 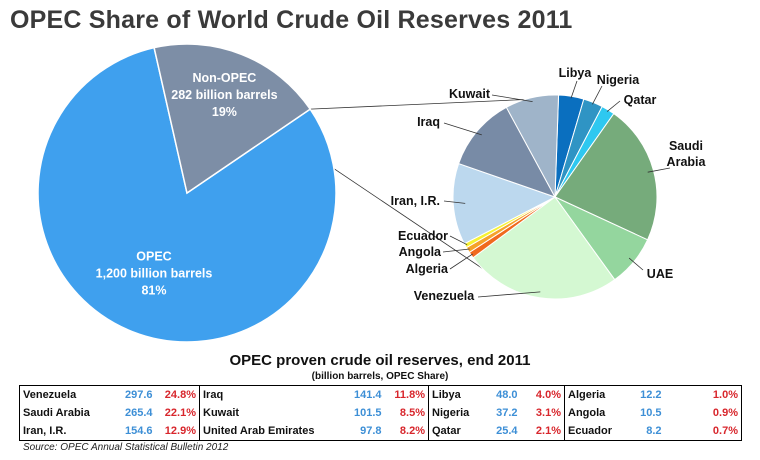 I want to click on reserve-value: 101.5, so click(x=367, y=413).